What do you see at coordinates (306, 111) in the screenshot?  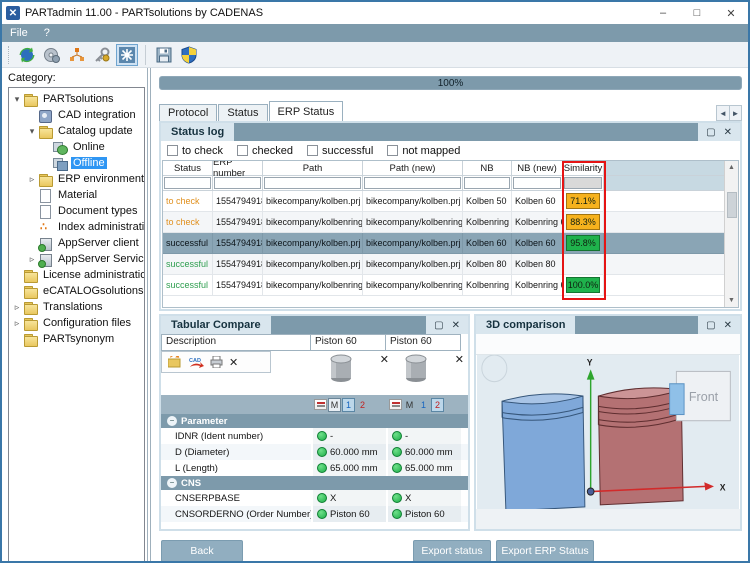 I see `tab-erp-status: ERP Status` at bounding box center [306, 111].